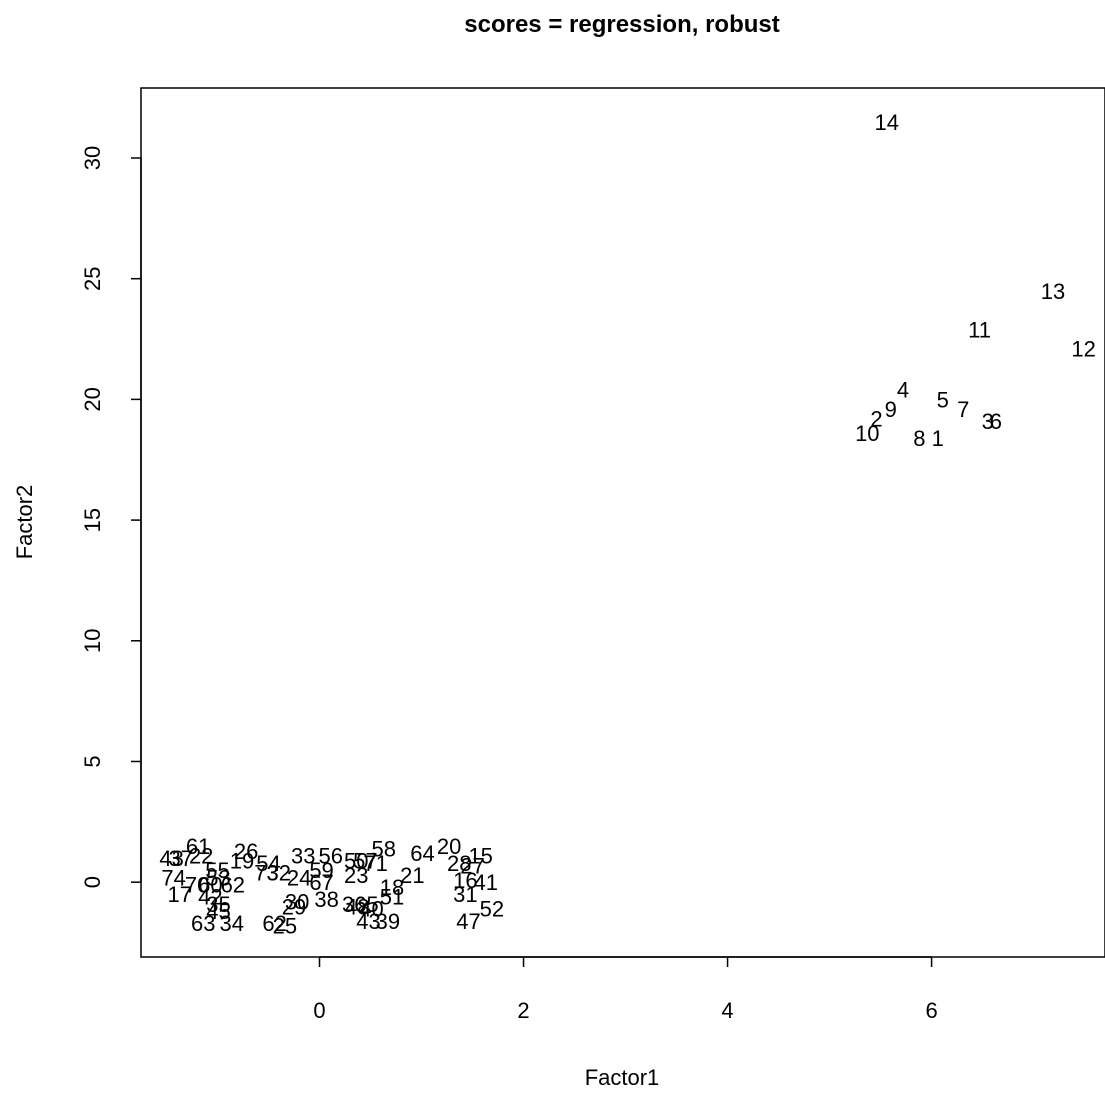  What do you see at coordinates (321, 882) in the screenshot?
I see `point-label: 67` at bounding box center [321, 882].